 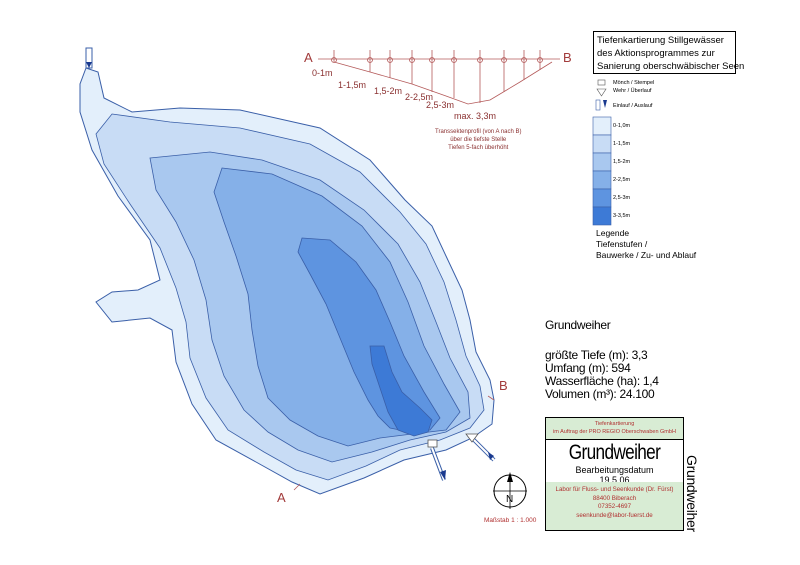 What do you see at coordinates (614, 424) in the screenshot?
I see `title-block-header-line-1: Tiefenkartierung` at bounding box center [614, 424].